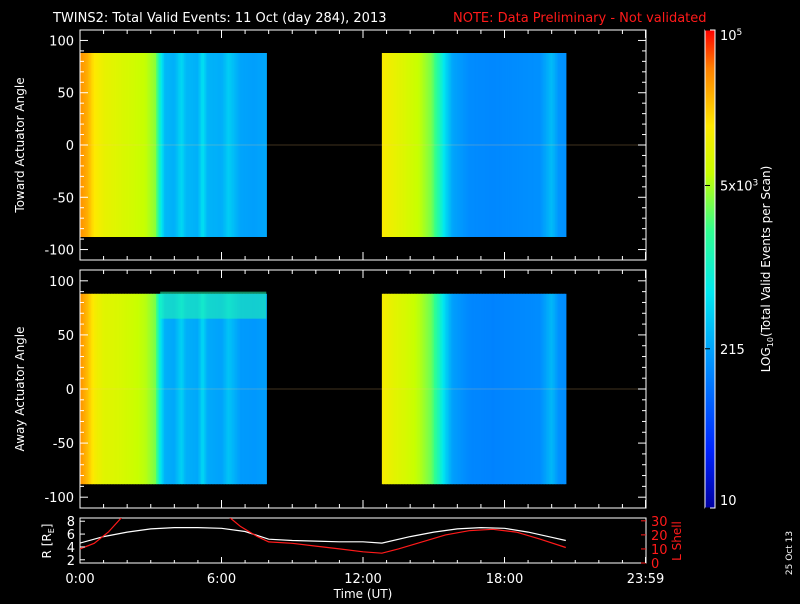 Image resolution: width=800 pixels, height=604 pixels. Describe the element at coordinates (363, 593) in the screenshot. I see `time-axis-label: Time (UT)` at that location.